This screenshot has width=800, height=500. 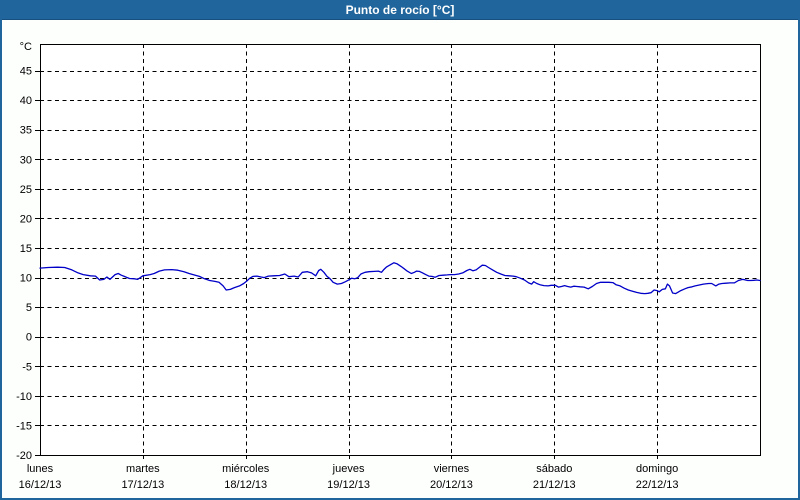 What do you see at coordinates (452, 469) in the screenshot?
I see `day-name-label: viernes` at bounding box center [452, 469].